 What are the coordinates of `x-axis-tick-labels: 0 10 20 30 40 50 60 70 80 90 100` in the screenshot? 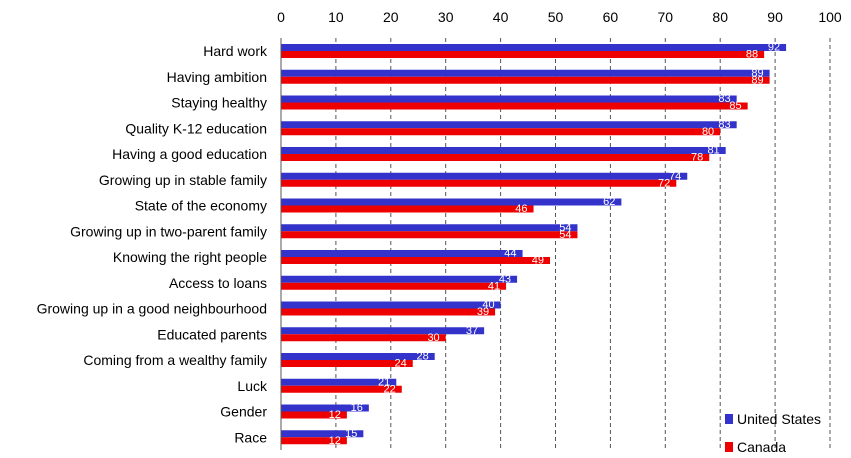 It's located at (559, 17).